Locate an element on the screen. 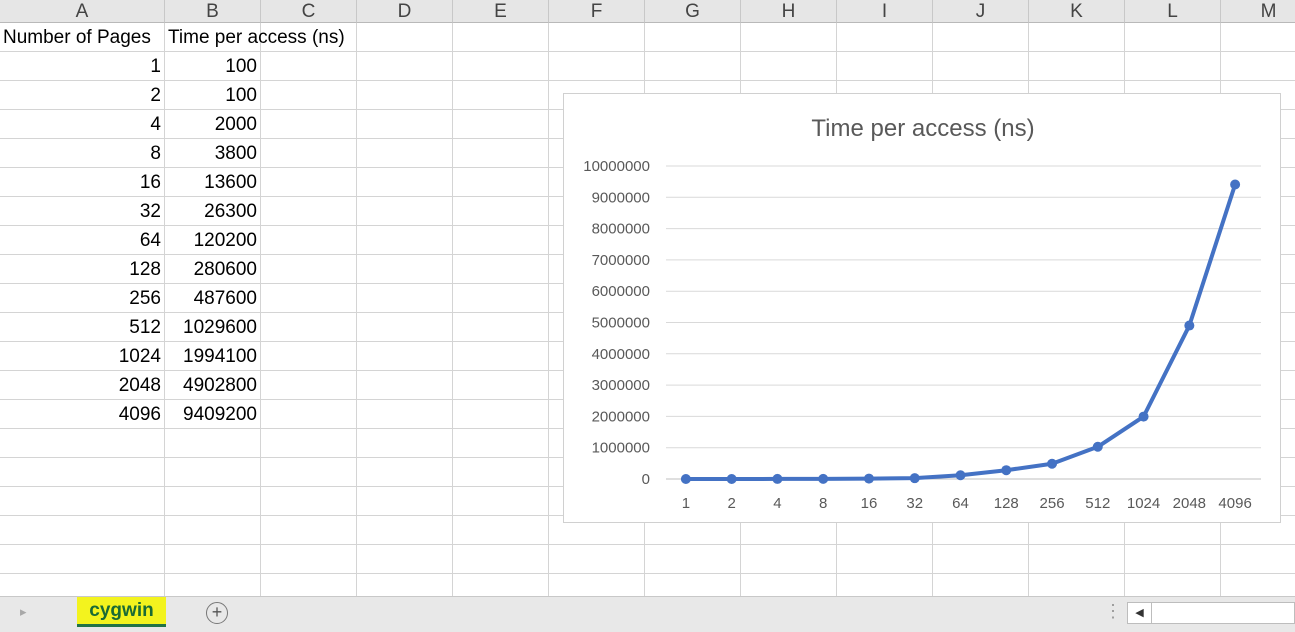 Image resolution: width=1295 pixels, height=632 pixels. x-tick-label: 32 is located at coordinates (914, 503).